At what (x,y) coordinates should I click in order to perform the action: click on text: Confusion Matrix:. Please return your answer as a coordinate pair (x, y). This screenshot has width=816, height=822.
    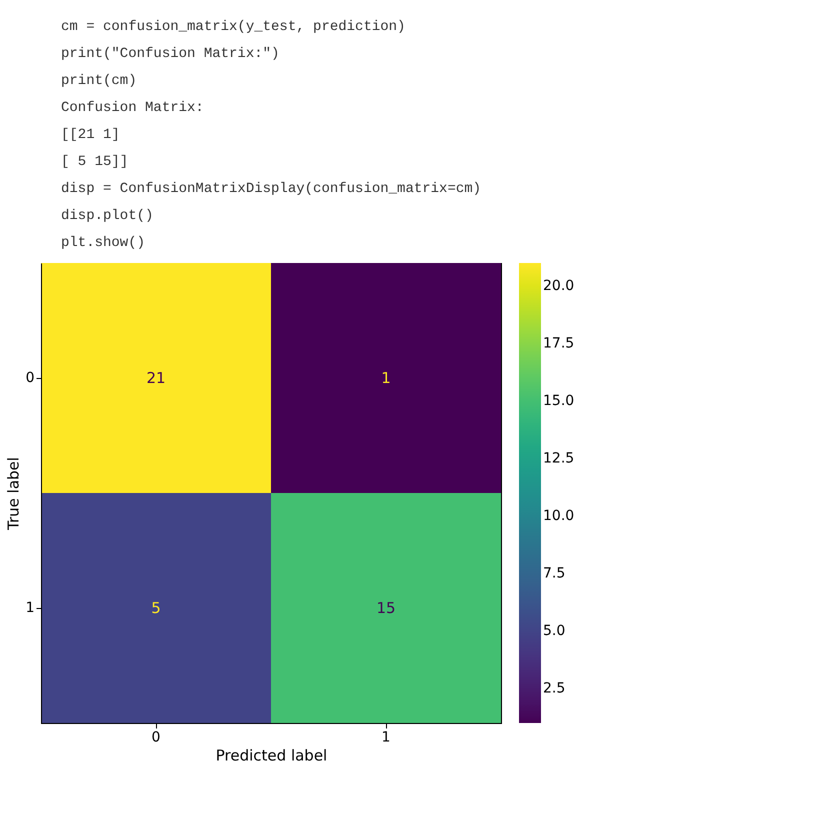
    Looking at the image, I should click on (132, 108).